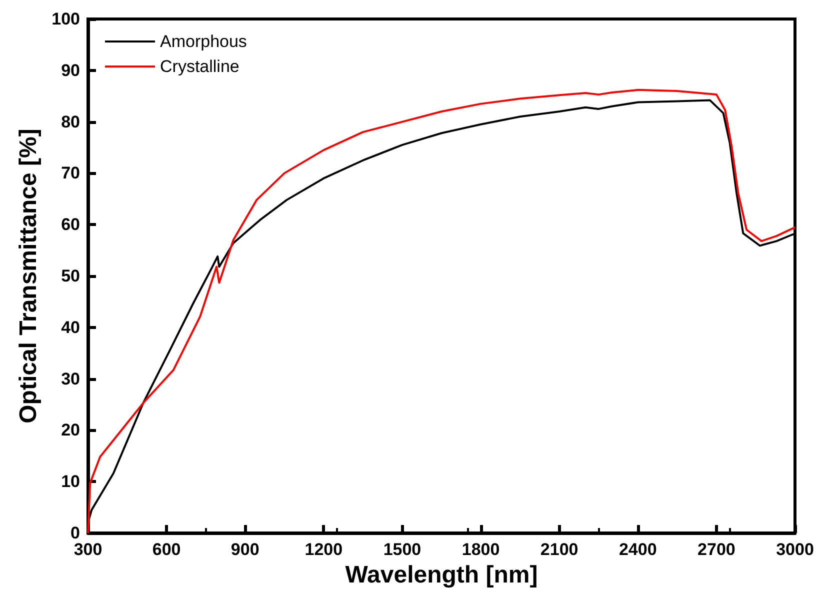  What do you see at coordinates (70, 122) in the screenshot?
I see `y-tick-label: 80` at bounding box center [70, 122].